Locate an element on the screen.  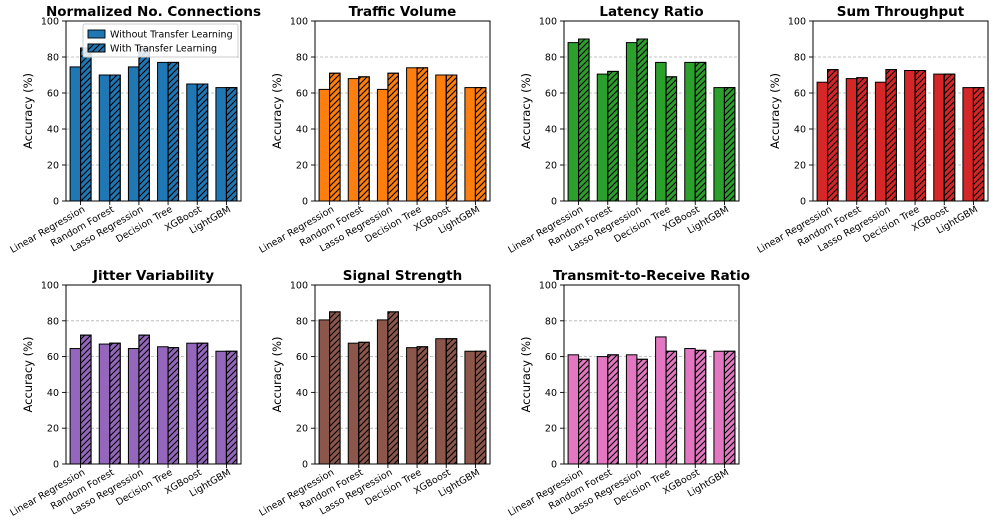
chart-title: Traffic Volume is located at coordinates (403, 12).